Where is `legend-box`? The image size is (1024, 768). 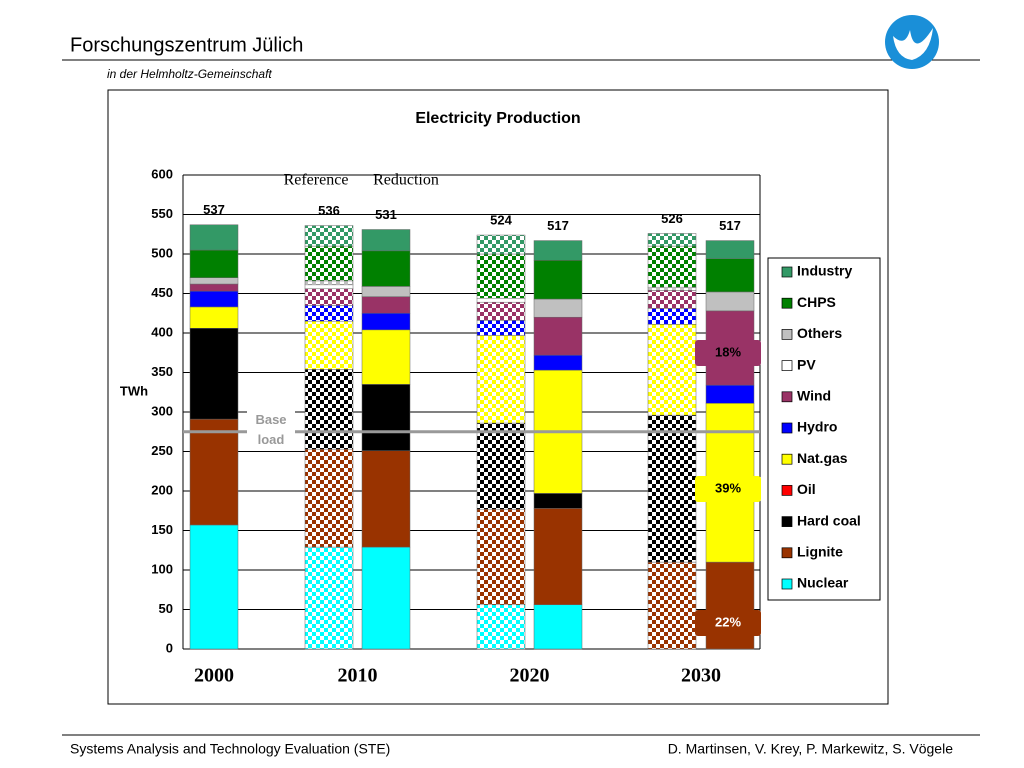
legend-box is located at coordinates (824, 429).